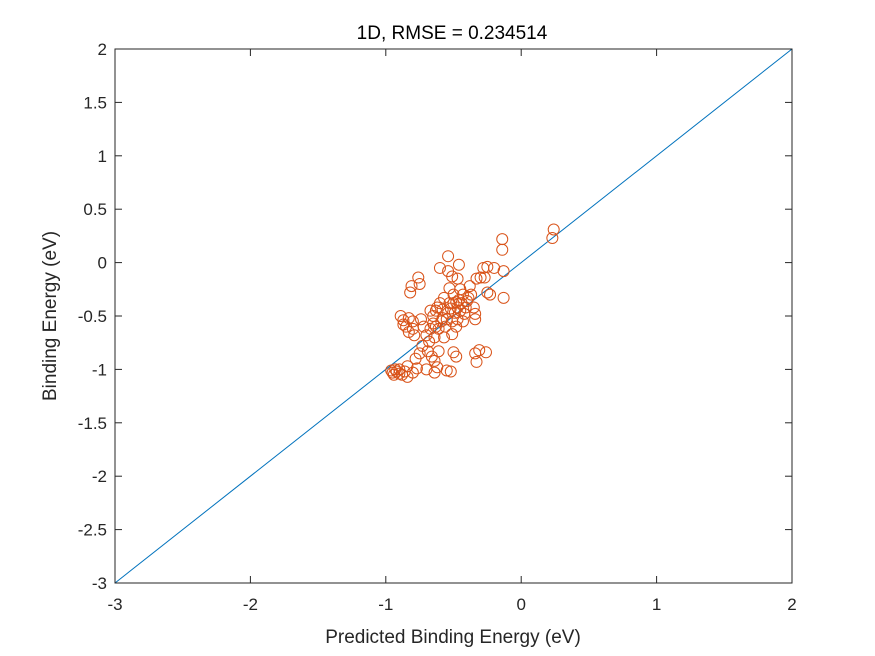 Image resolution: width=875 pixels, height=656 pixels. What do you see at coordinates (50, 316) in the screenshot?
I see `y-axis-label: Binding Energy (eV)` at bounding box center [50, 316].